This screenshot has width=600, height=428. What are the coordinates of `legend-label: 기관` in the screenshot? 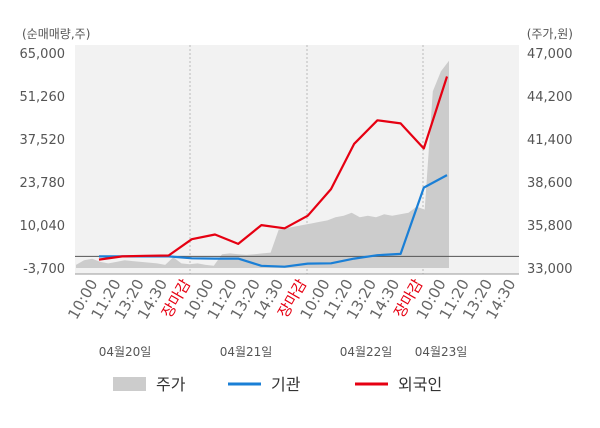 It's located at (286, 384).